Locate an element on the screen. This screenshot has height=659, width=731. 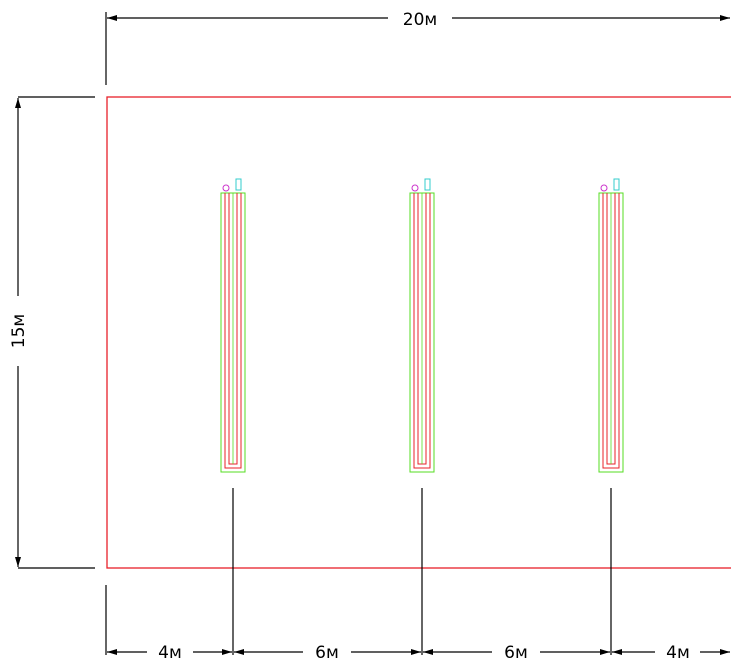
total-width-label: 20м is located at coordinates (420, 20).